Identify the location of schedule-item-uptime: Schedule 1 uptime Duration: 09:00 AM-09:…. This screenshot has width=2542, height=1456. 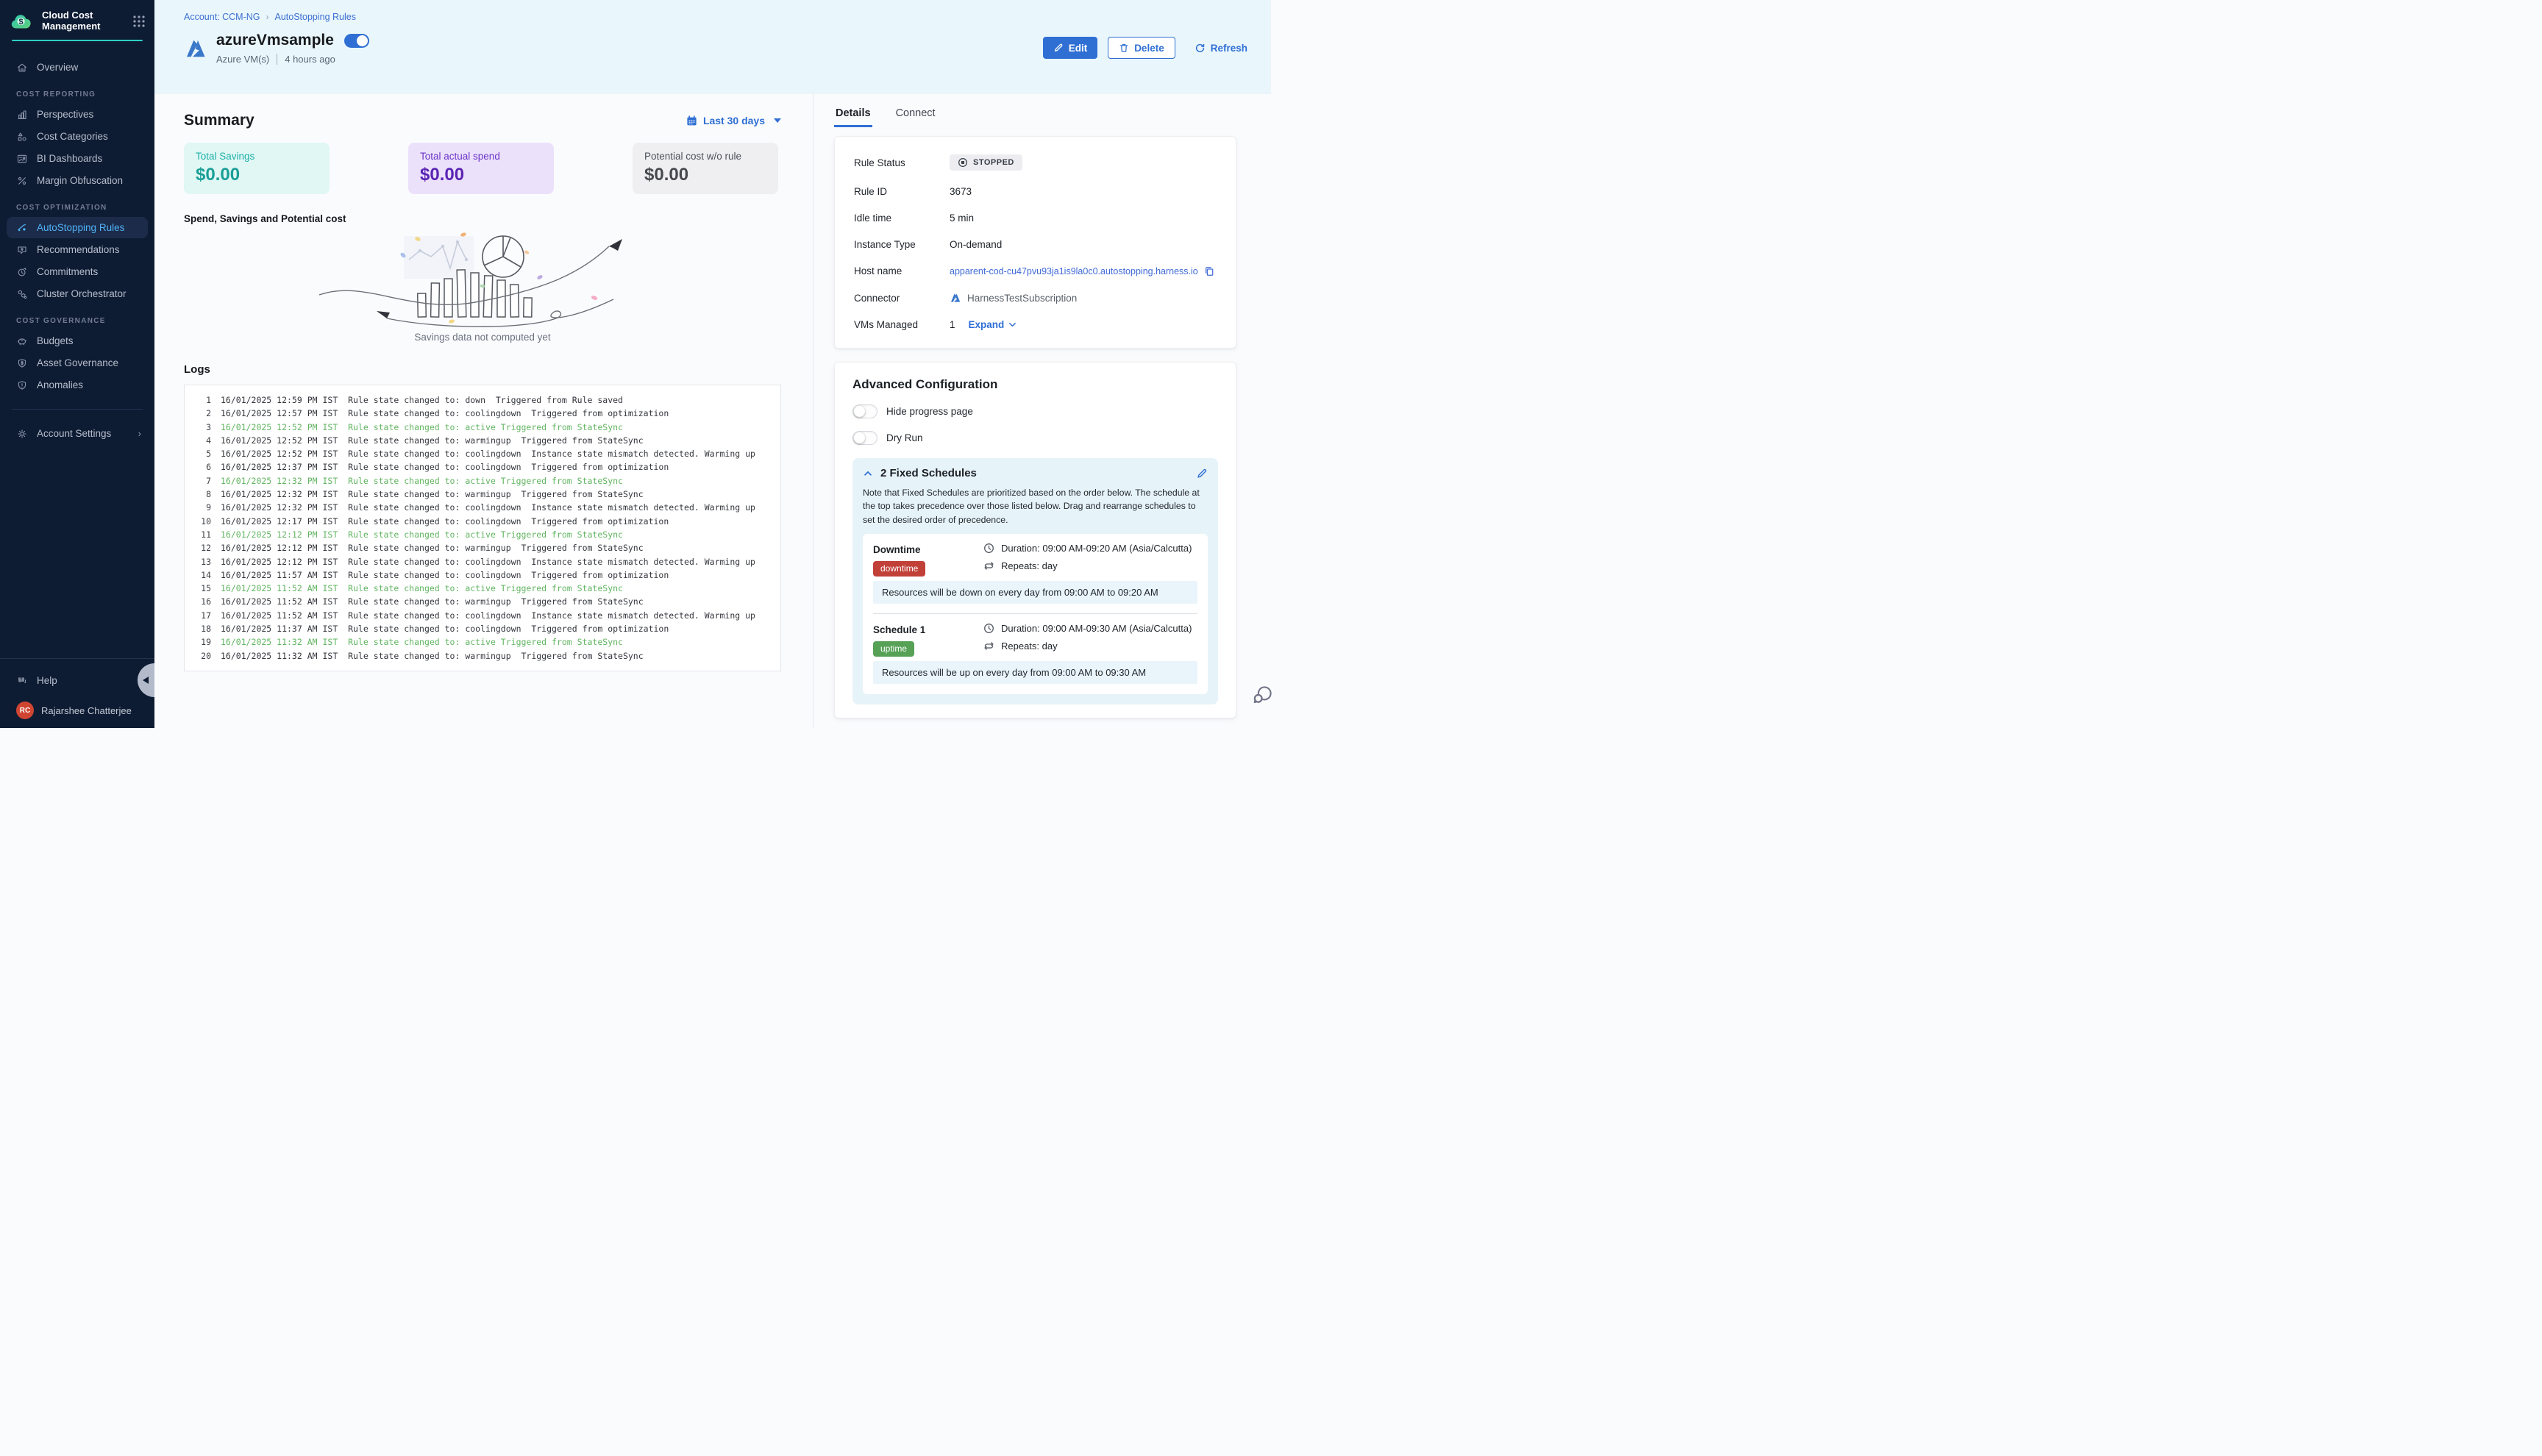
(1035, 654).